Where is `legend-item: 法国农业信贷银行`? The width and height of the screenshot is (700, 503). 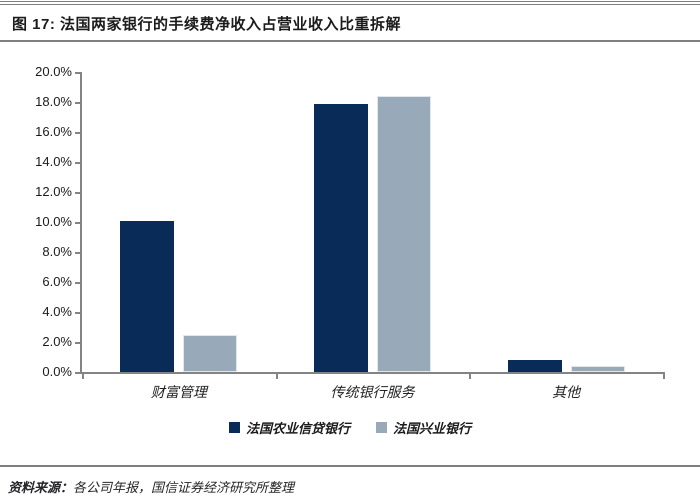
legend-item: 法国农业信贷银行 is located at coordinates (289, 427).